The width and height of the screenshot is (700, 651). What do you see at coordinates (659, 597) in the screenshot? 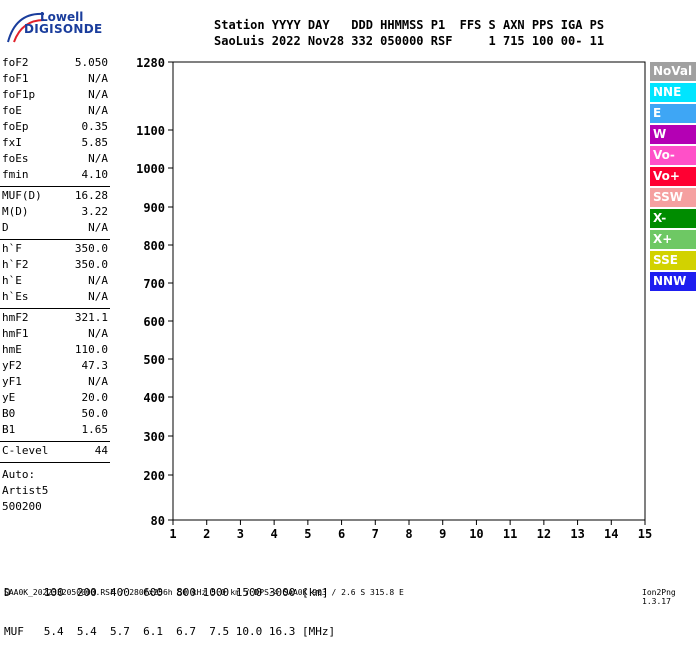
I see `footer-version: Ion2Png 1.3.17` at bounding box center [659, 597].